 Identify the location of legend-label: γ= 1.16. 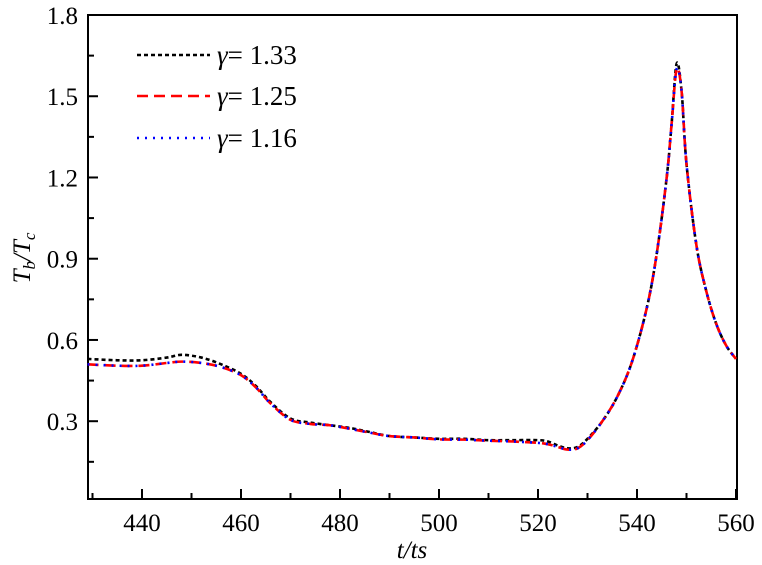
(257, 138).